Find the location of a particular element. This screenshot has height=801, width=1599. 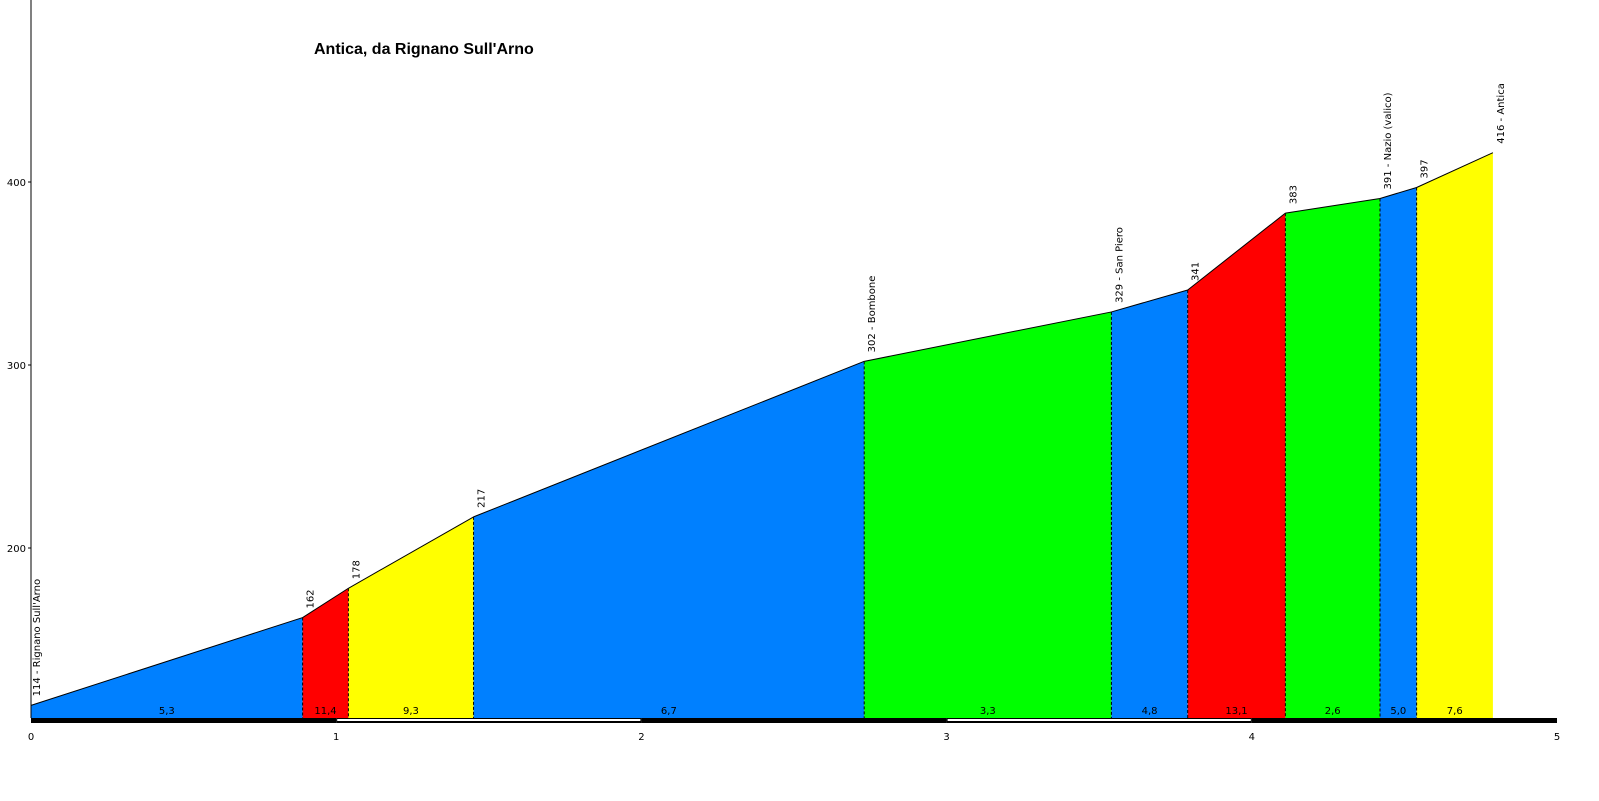

x-tick-label: 1 is located at coordinates (336, 737).